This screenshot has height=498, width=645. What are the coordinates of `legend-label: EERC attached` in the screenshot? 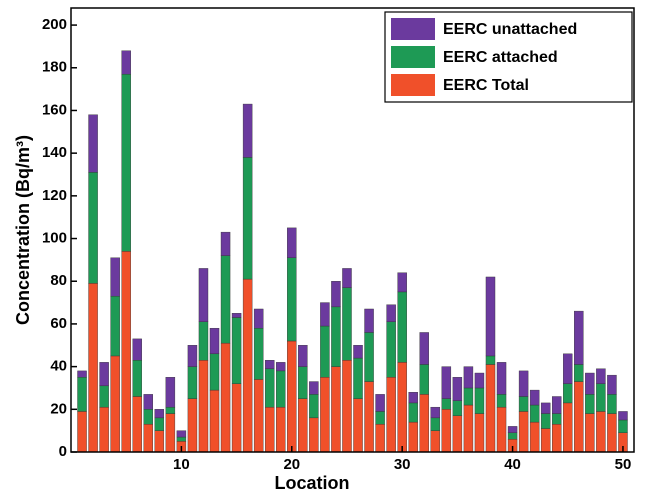 It's located at (500, 57).